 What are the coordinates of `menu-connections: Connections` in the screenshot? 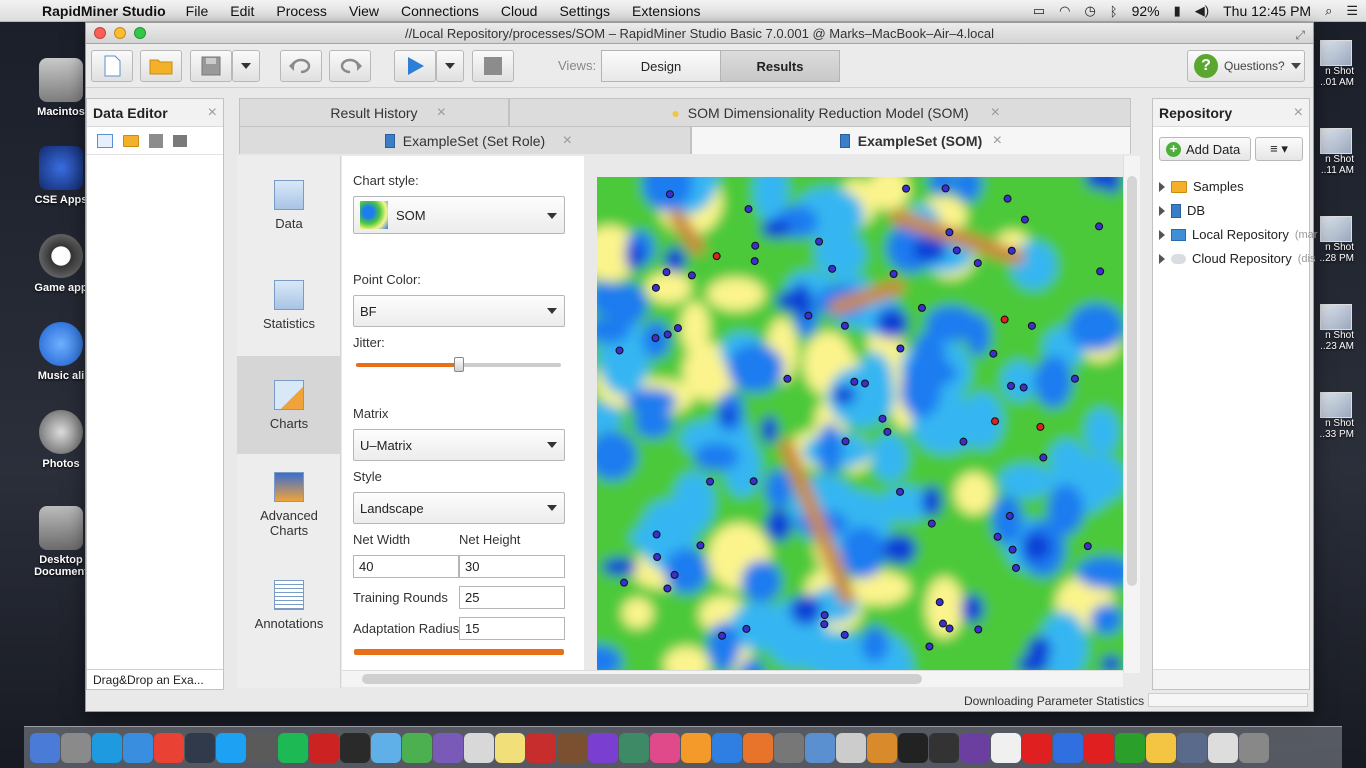 It's located at (440, 10).